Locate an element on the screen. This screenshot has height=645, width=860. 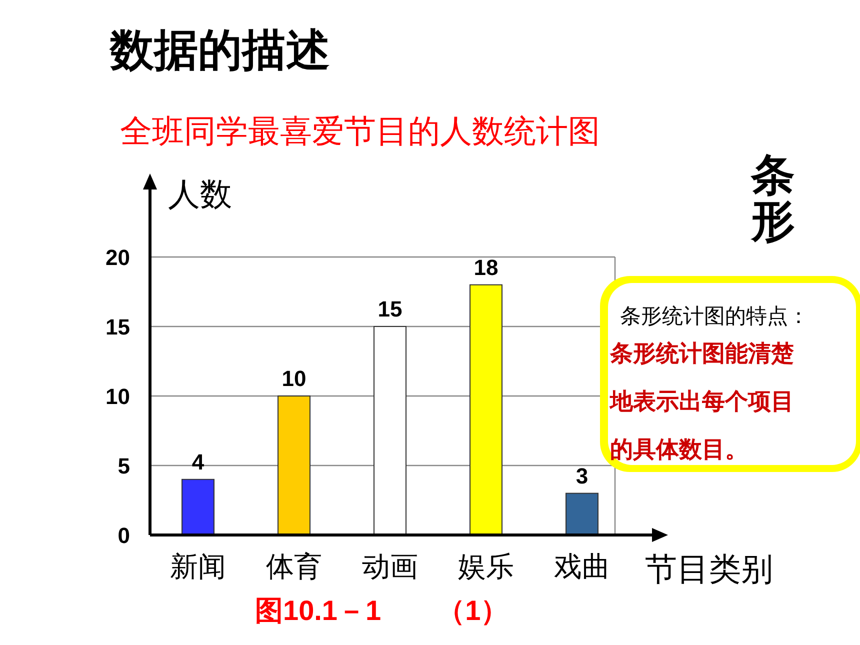
y-tick-label: 15 is located at coordinates (118, 327).